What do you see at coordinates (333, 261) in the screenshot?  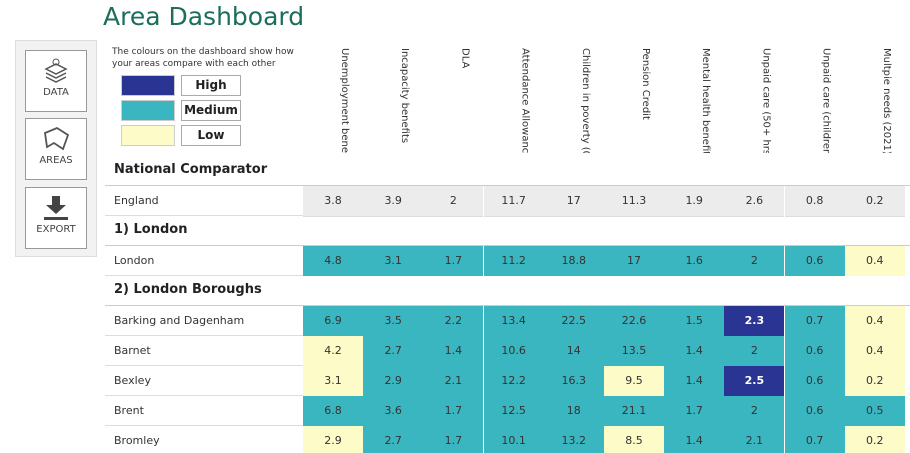 I see `value-cell: 4.8` at bounding box center [333, 261].